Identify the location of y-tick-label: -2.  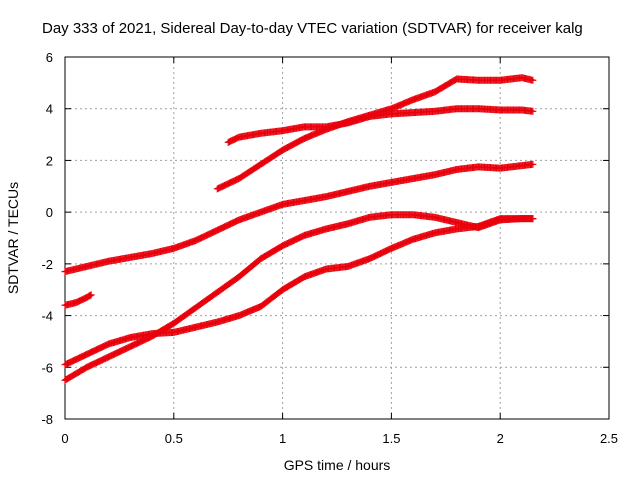
(47, 264).